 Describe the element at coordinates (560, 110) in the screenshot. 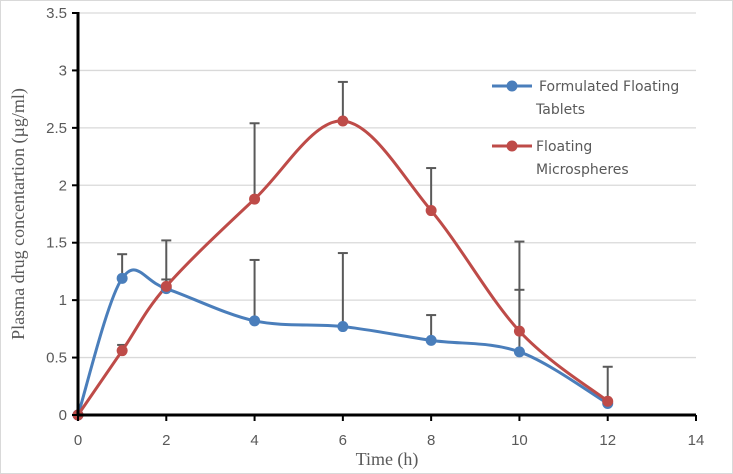

I see `legend-label: Tablets` at that location.